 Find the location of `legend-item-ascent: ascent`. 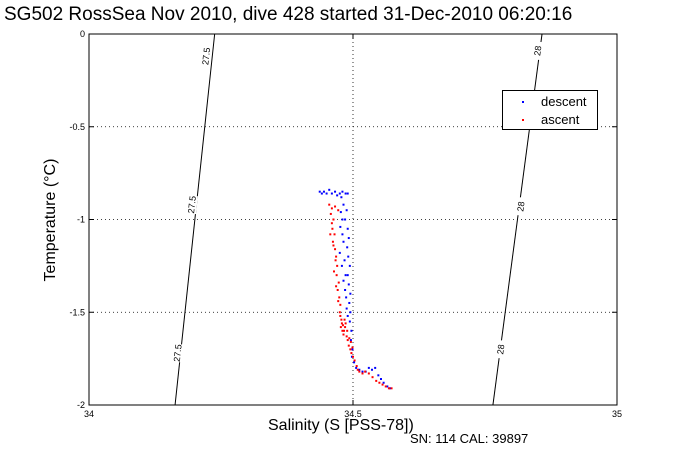

legend-item-ascent: ascent is located at coordinates (550, 120).